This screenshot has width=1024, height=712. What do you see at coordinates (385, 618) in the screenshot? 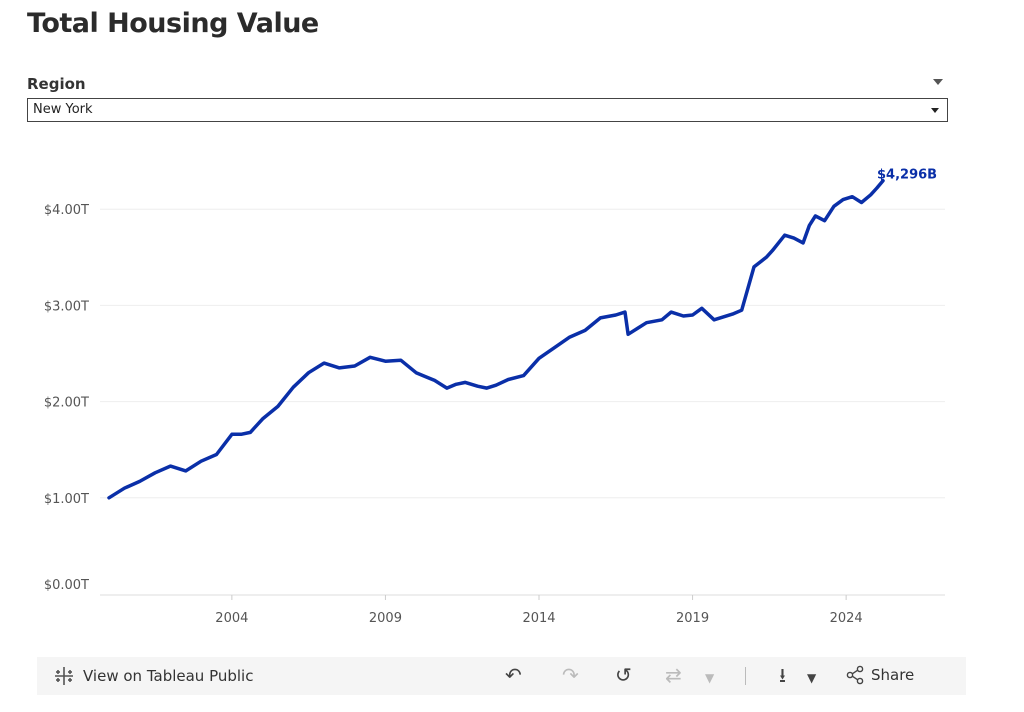
I see `x-tick-label: 2009` at bounding box center [385, 618].